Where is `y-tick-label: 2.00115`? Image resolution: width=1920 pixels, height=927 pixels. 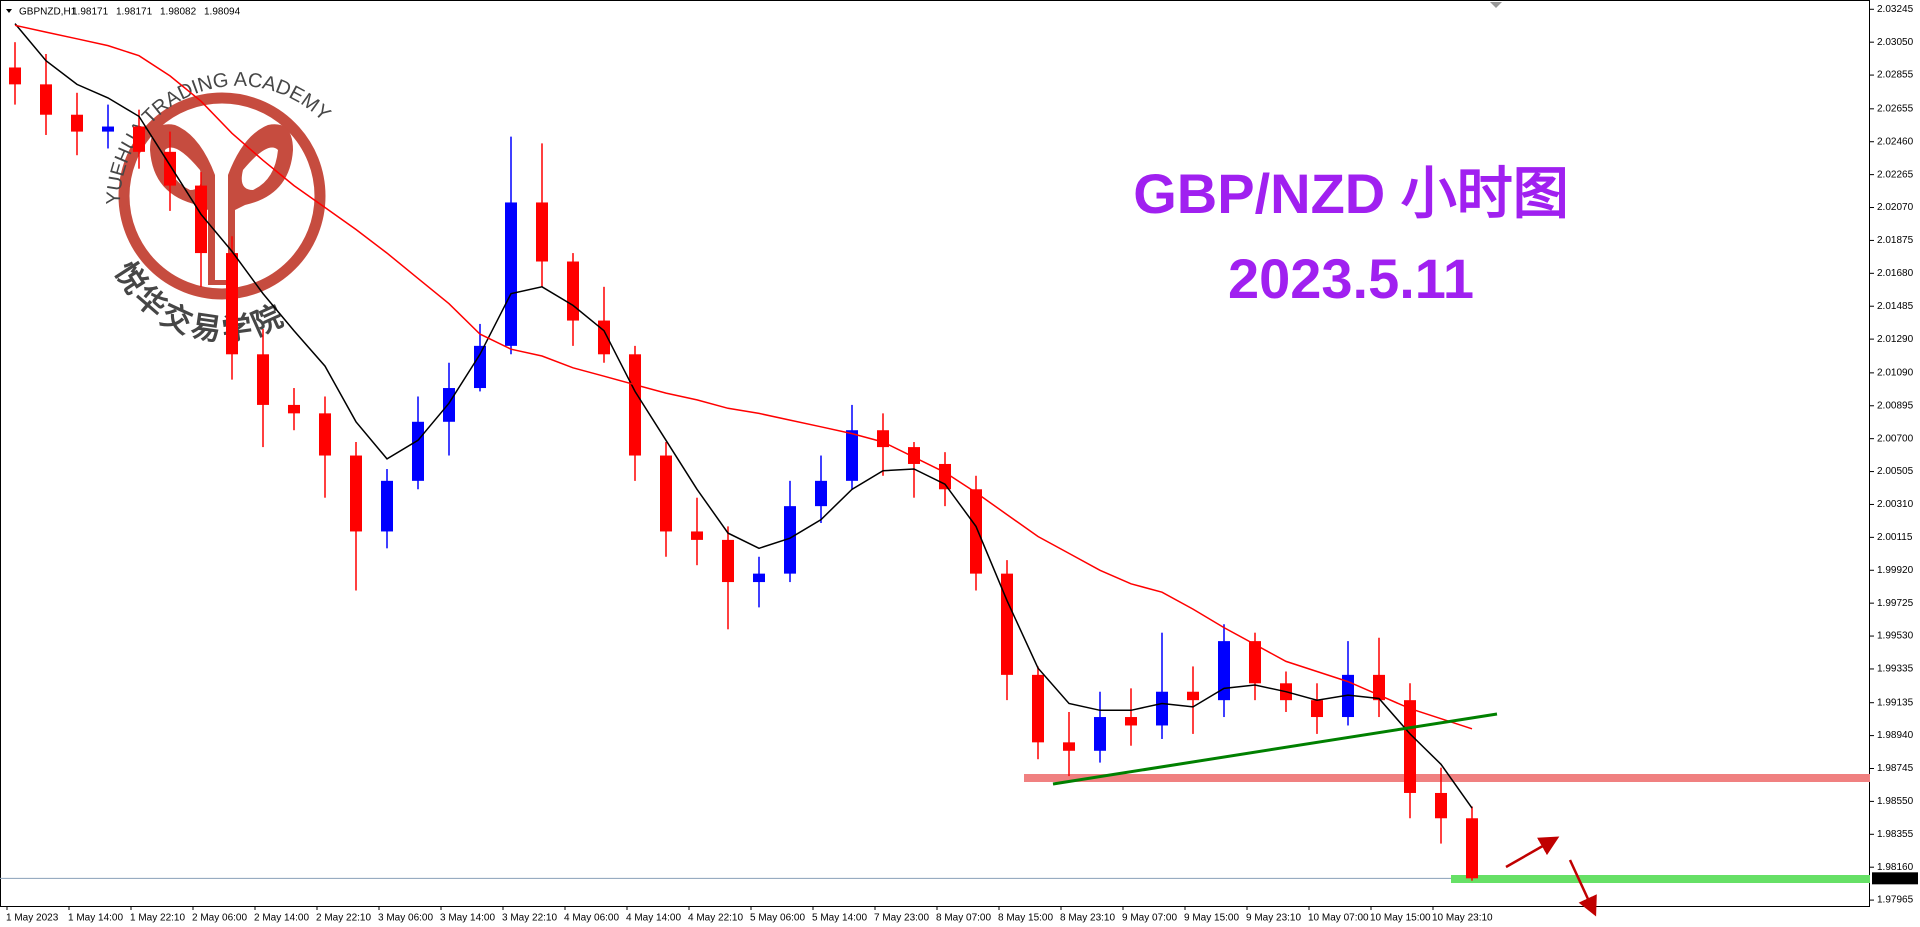 y-tick-label: 2.00115 is located at coordinates (1895, 537).